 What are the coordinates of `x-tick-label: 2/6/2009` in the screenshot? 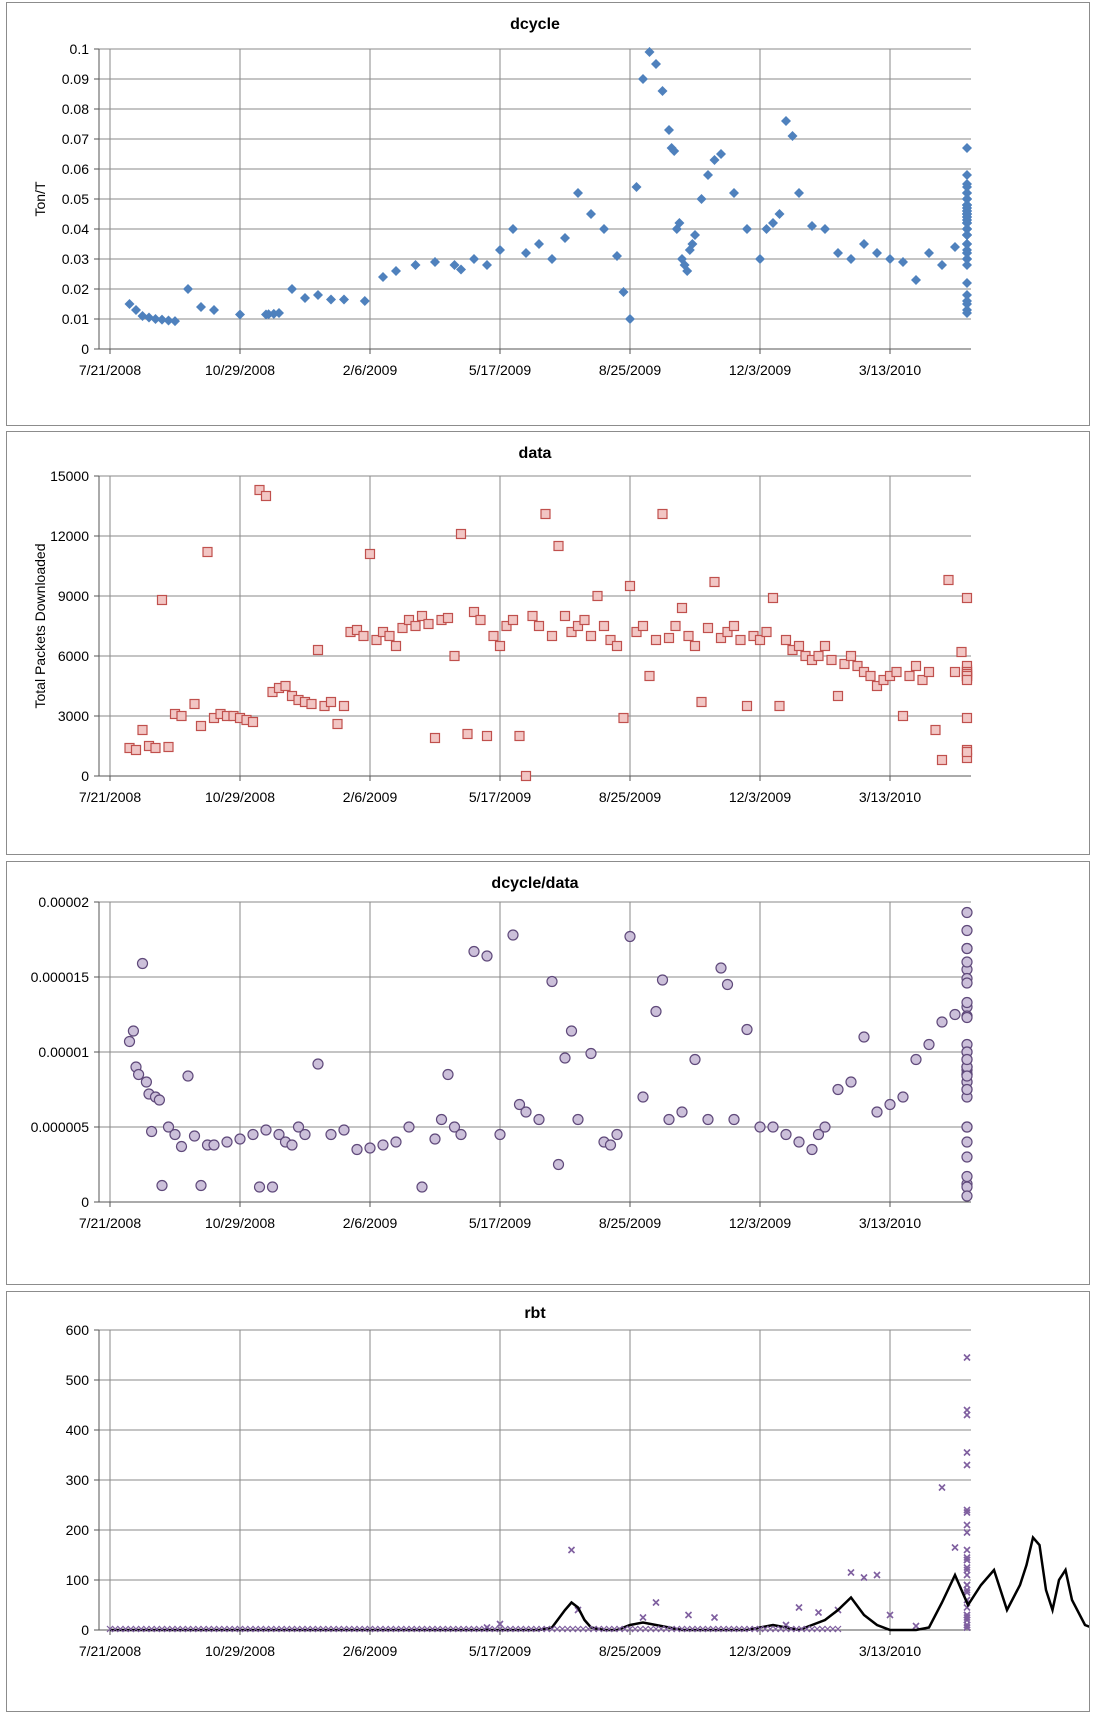 It's located at (370, 1651).